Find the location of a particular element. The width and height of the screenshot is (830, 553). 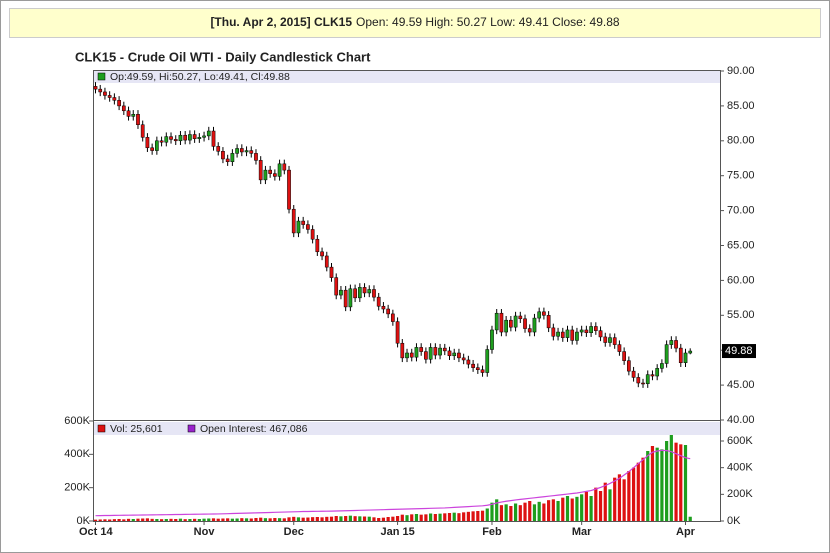

legend-swatch is located at coordinates (101, 76).